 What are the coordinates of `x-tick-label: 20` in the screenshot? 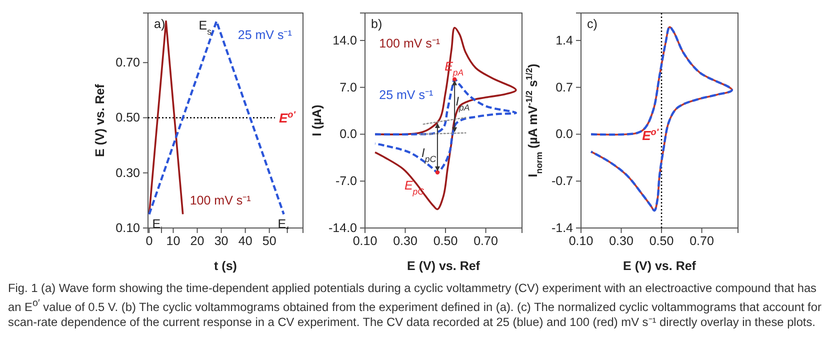 It's located at (197, 241).